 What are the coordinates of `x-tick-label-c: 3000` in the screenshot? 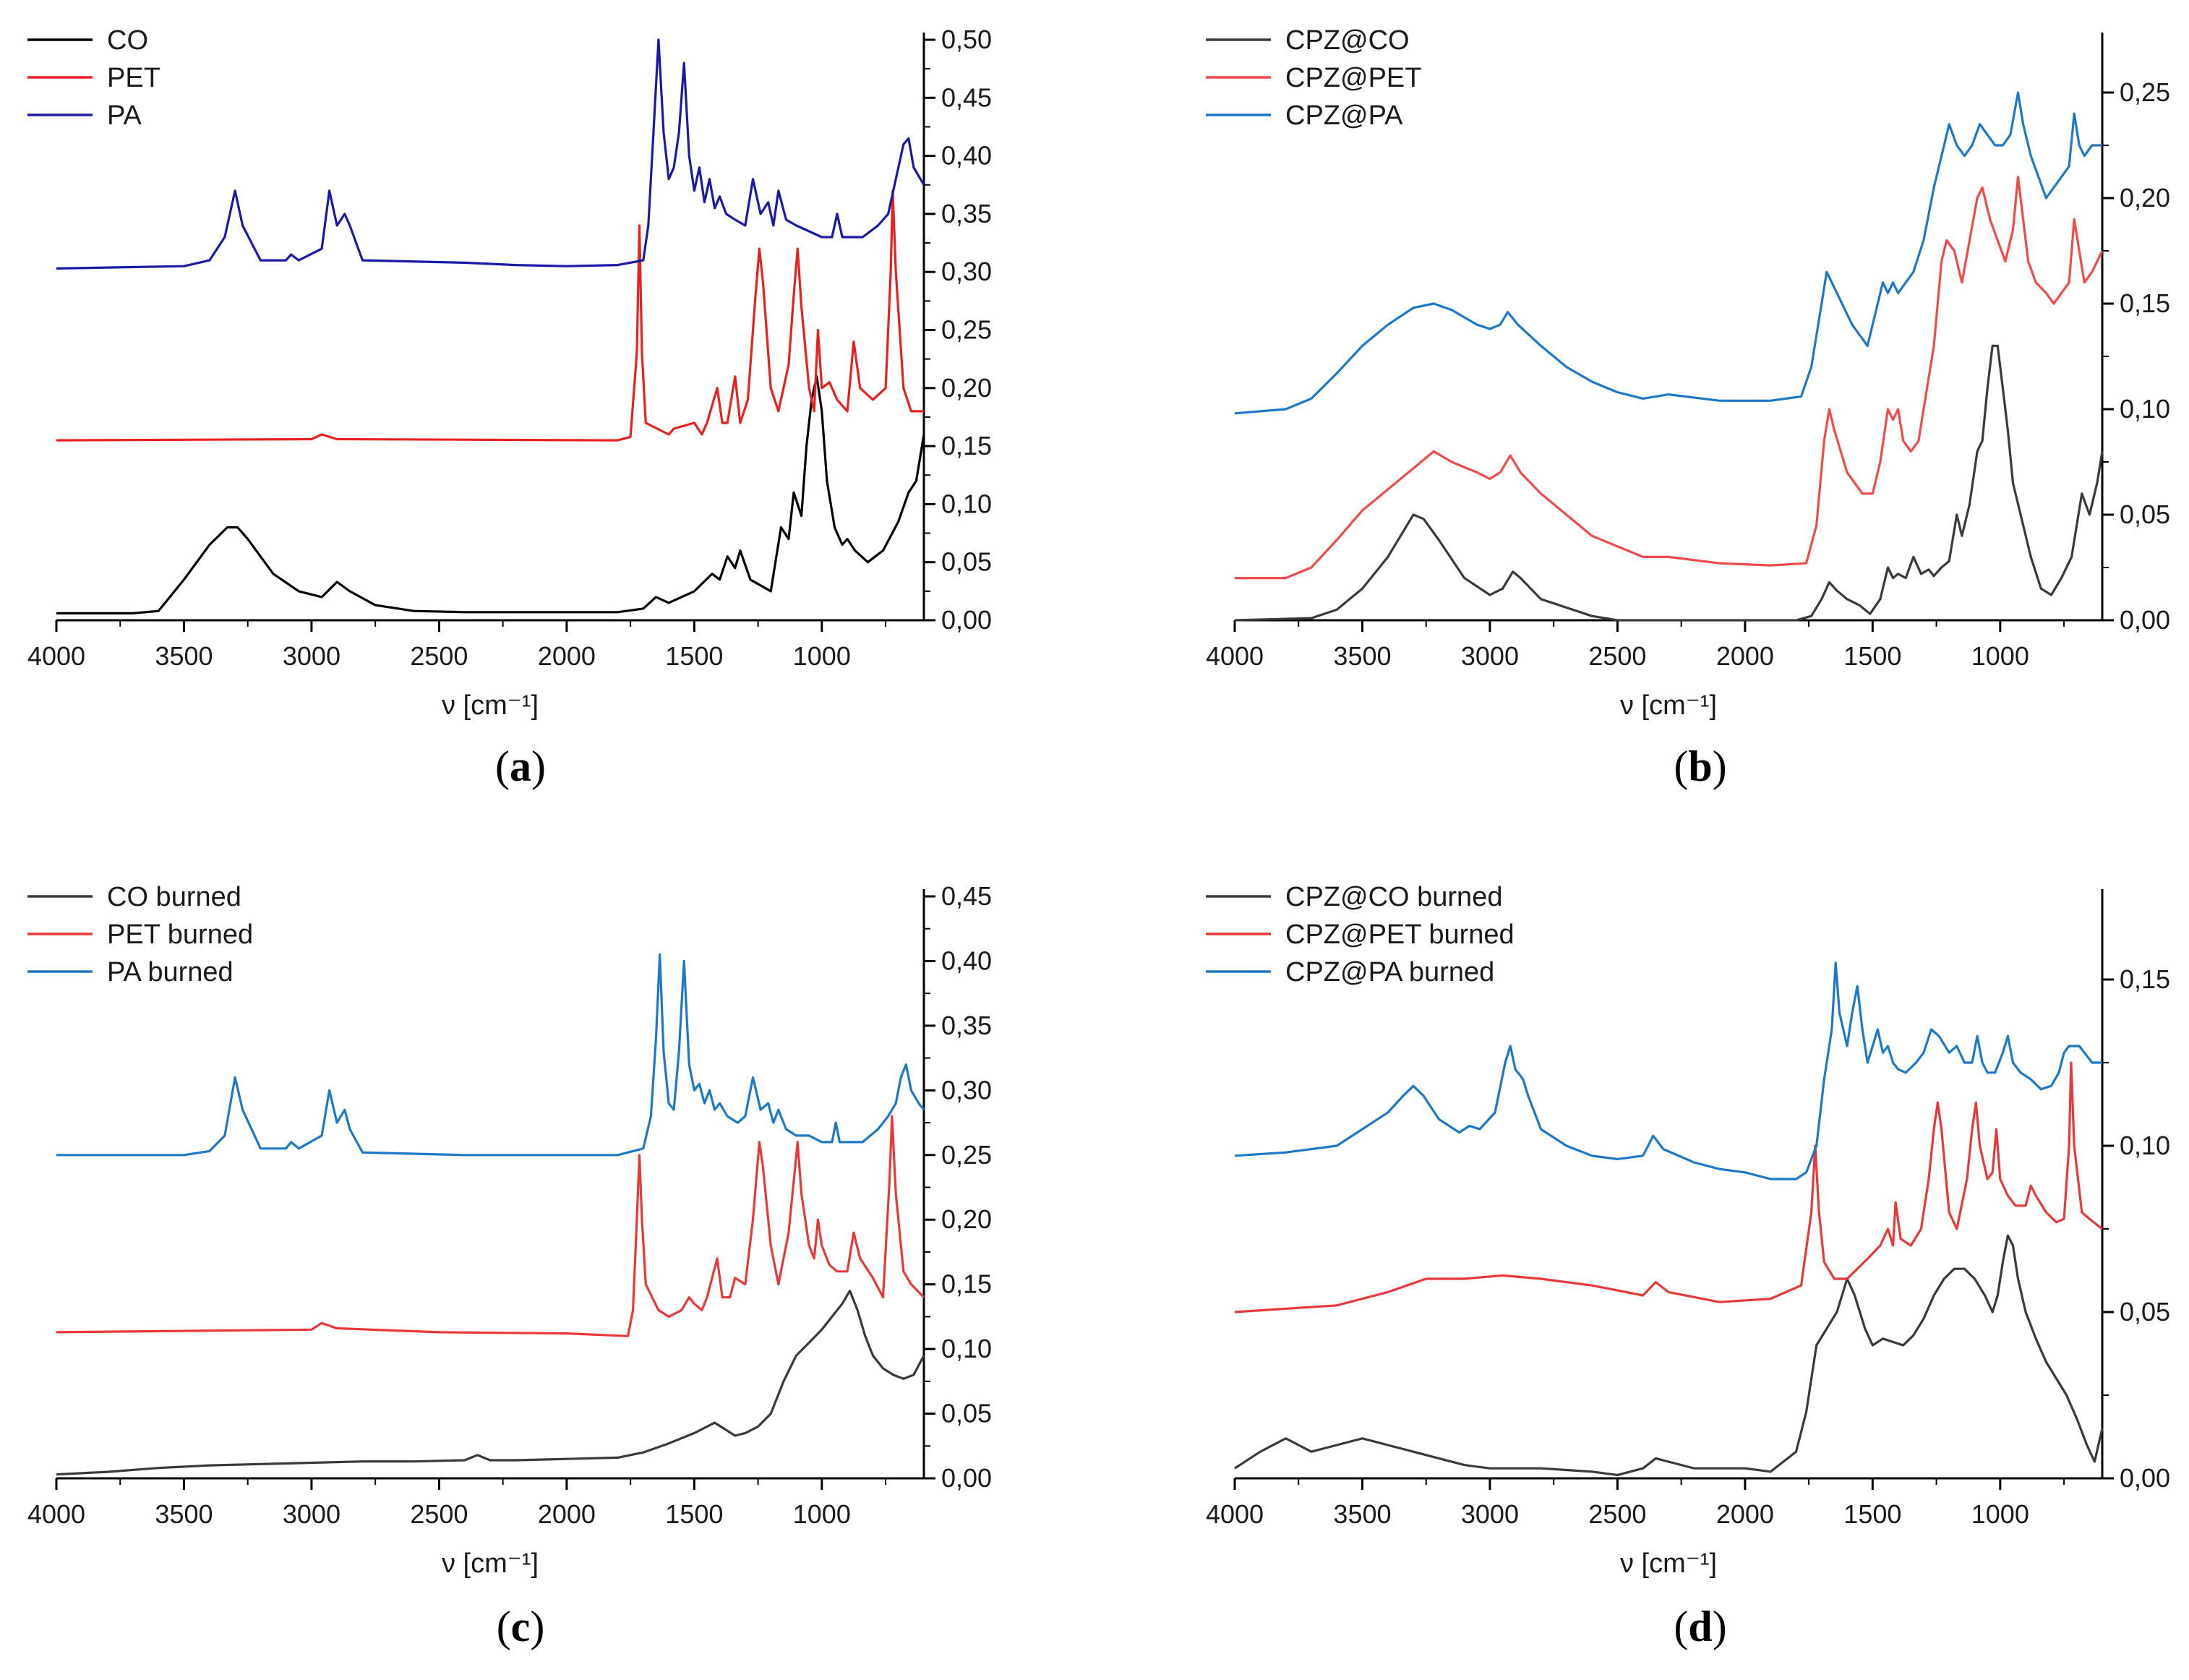 It's located at (311, 1514).